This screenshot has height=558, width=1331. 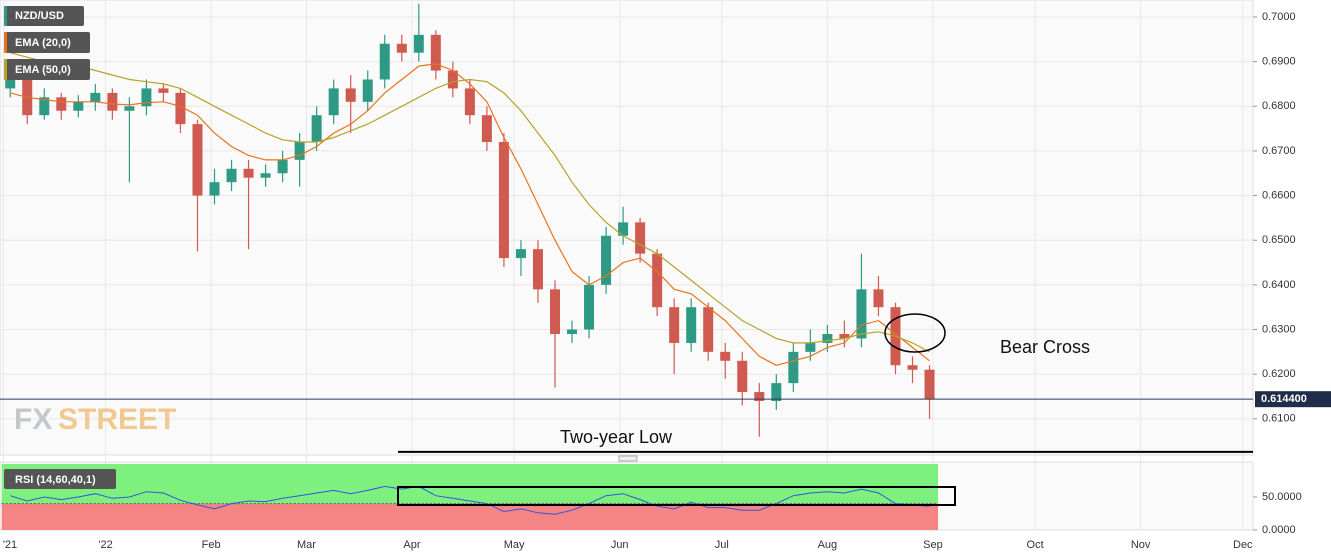 I want to click on x-tick-label: '22, so click(x=105, y=545).